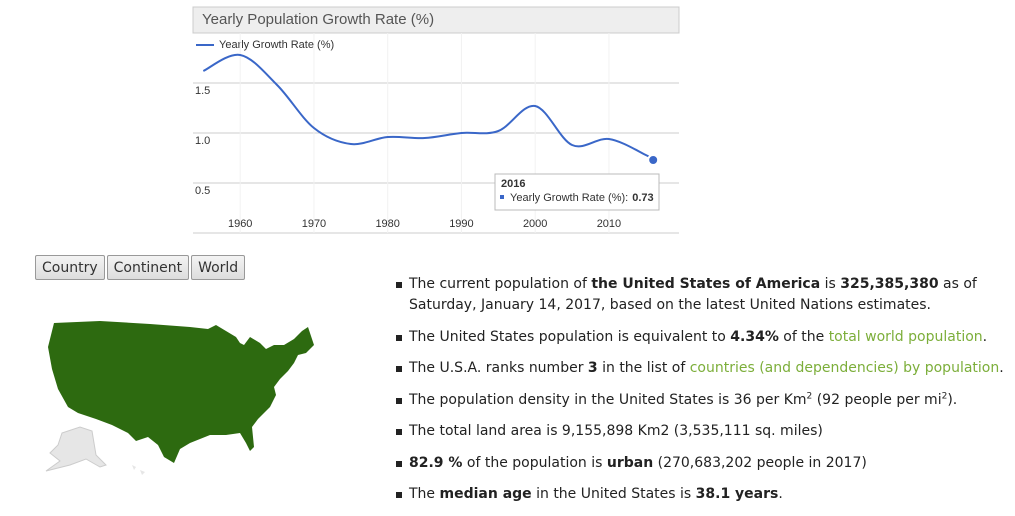 The width and height of the screenshot is (1015, 516). Describe the element at coordinates (642, 198) in the screenshot. I see `tooltip-value: 0.73` at that location.